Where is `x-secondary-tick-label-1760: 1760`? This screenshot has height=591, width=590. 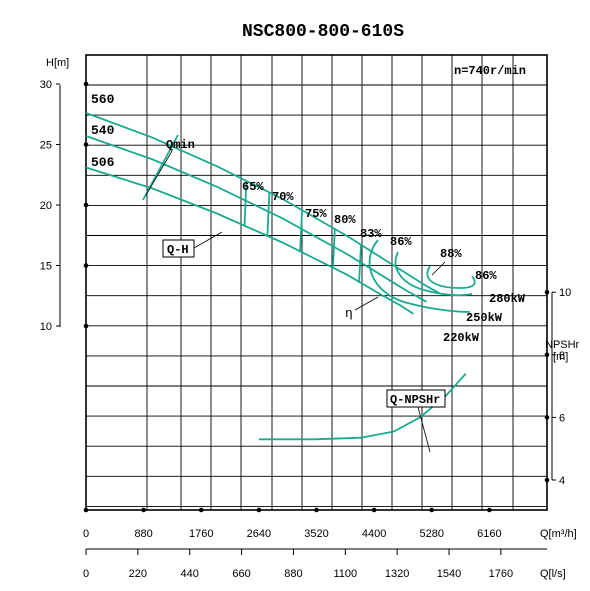 x-secondary-tick-label-1760: 1760 is located at coordinates (501, 574).